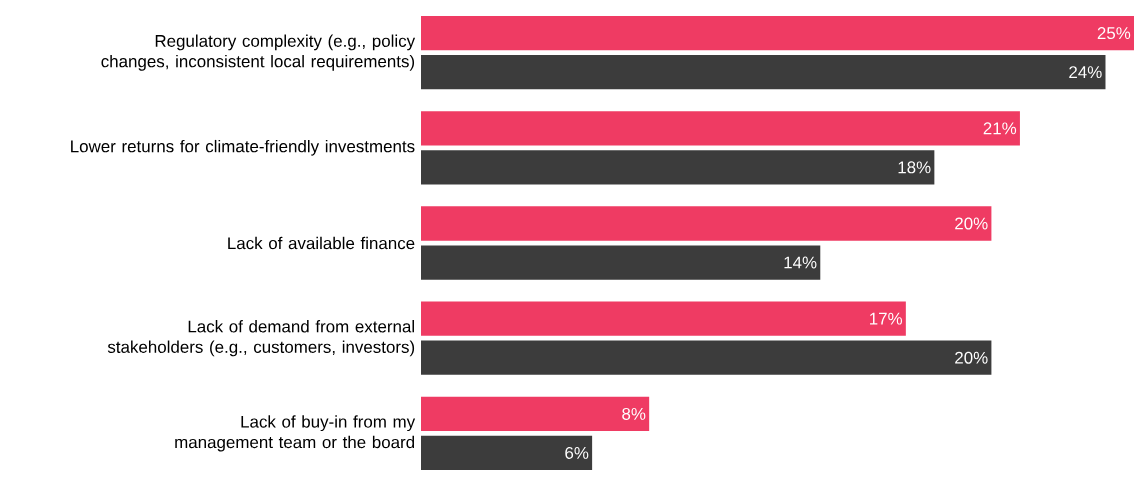  Describe the element at coordinates (1085, 72) in the screenshot. I see `data-label: 24%` at that location.